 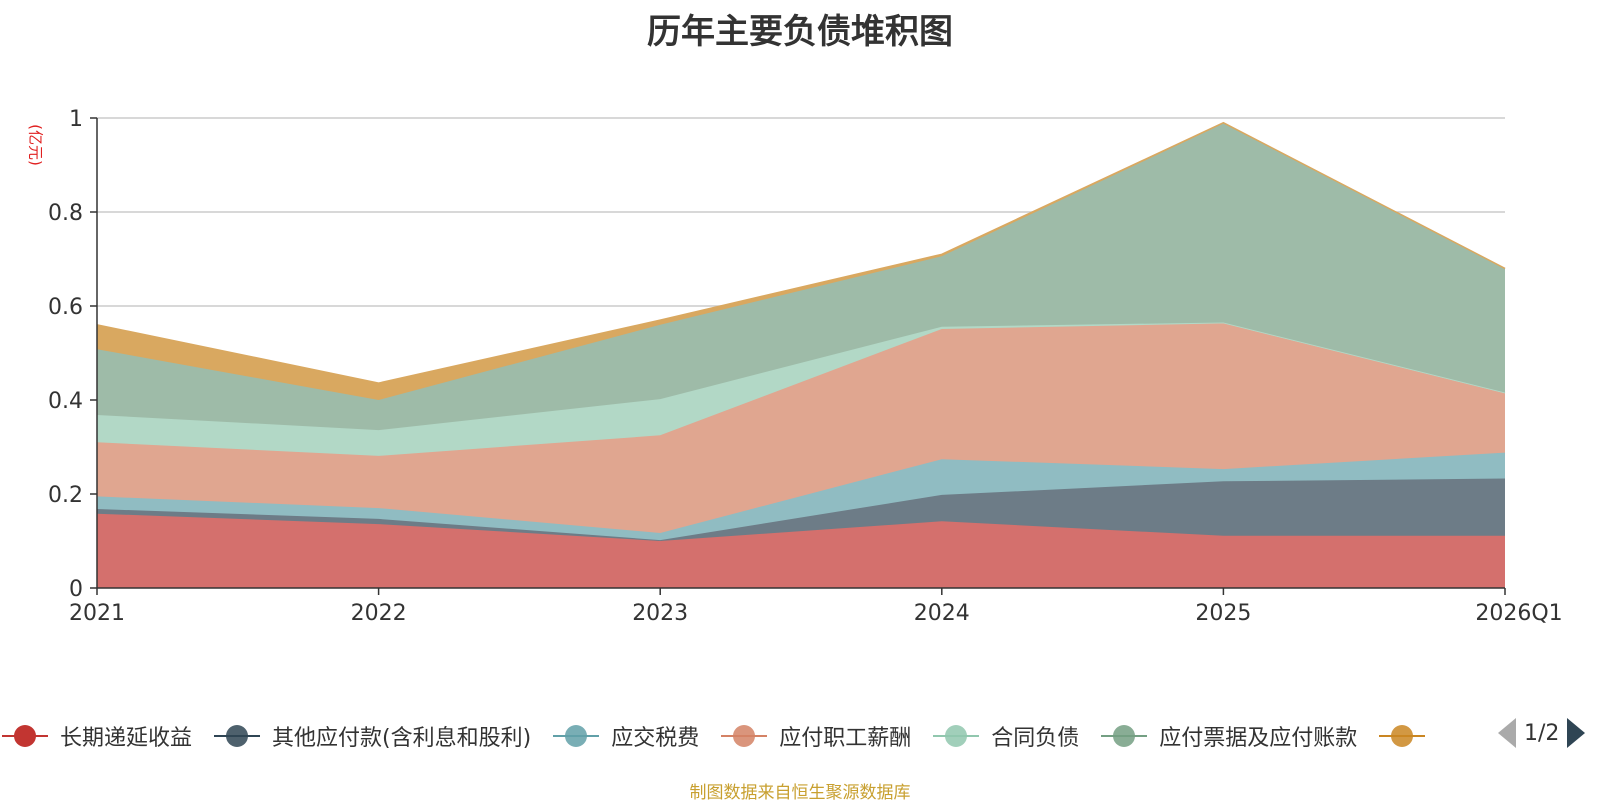 What do you see at coordinates (1507, 733) in the screenshot?
I see `legend-prev-arrow-icon` at bounding box center [1507, 733].